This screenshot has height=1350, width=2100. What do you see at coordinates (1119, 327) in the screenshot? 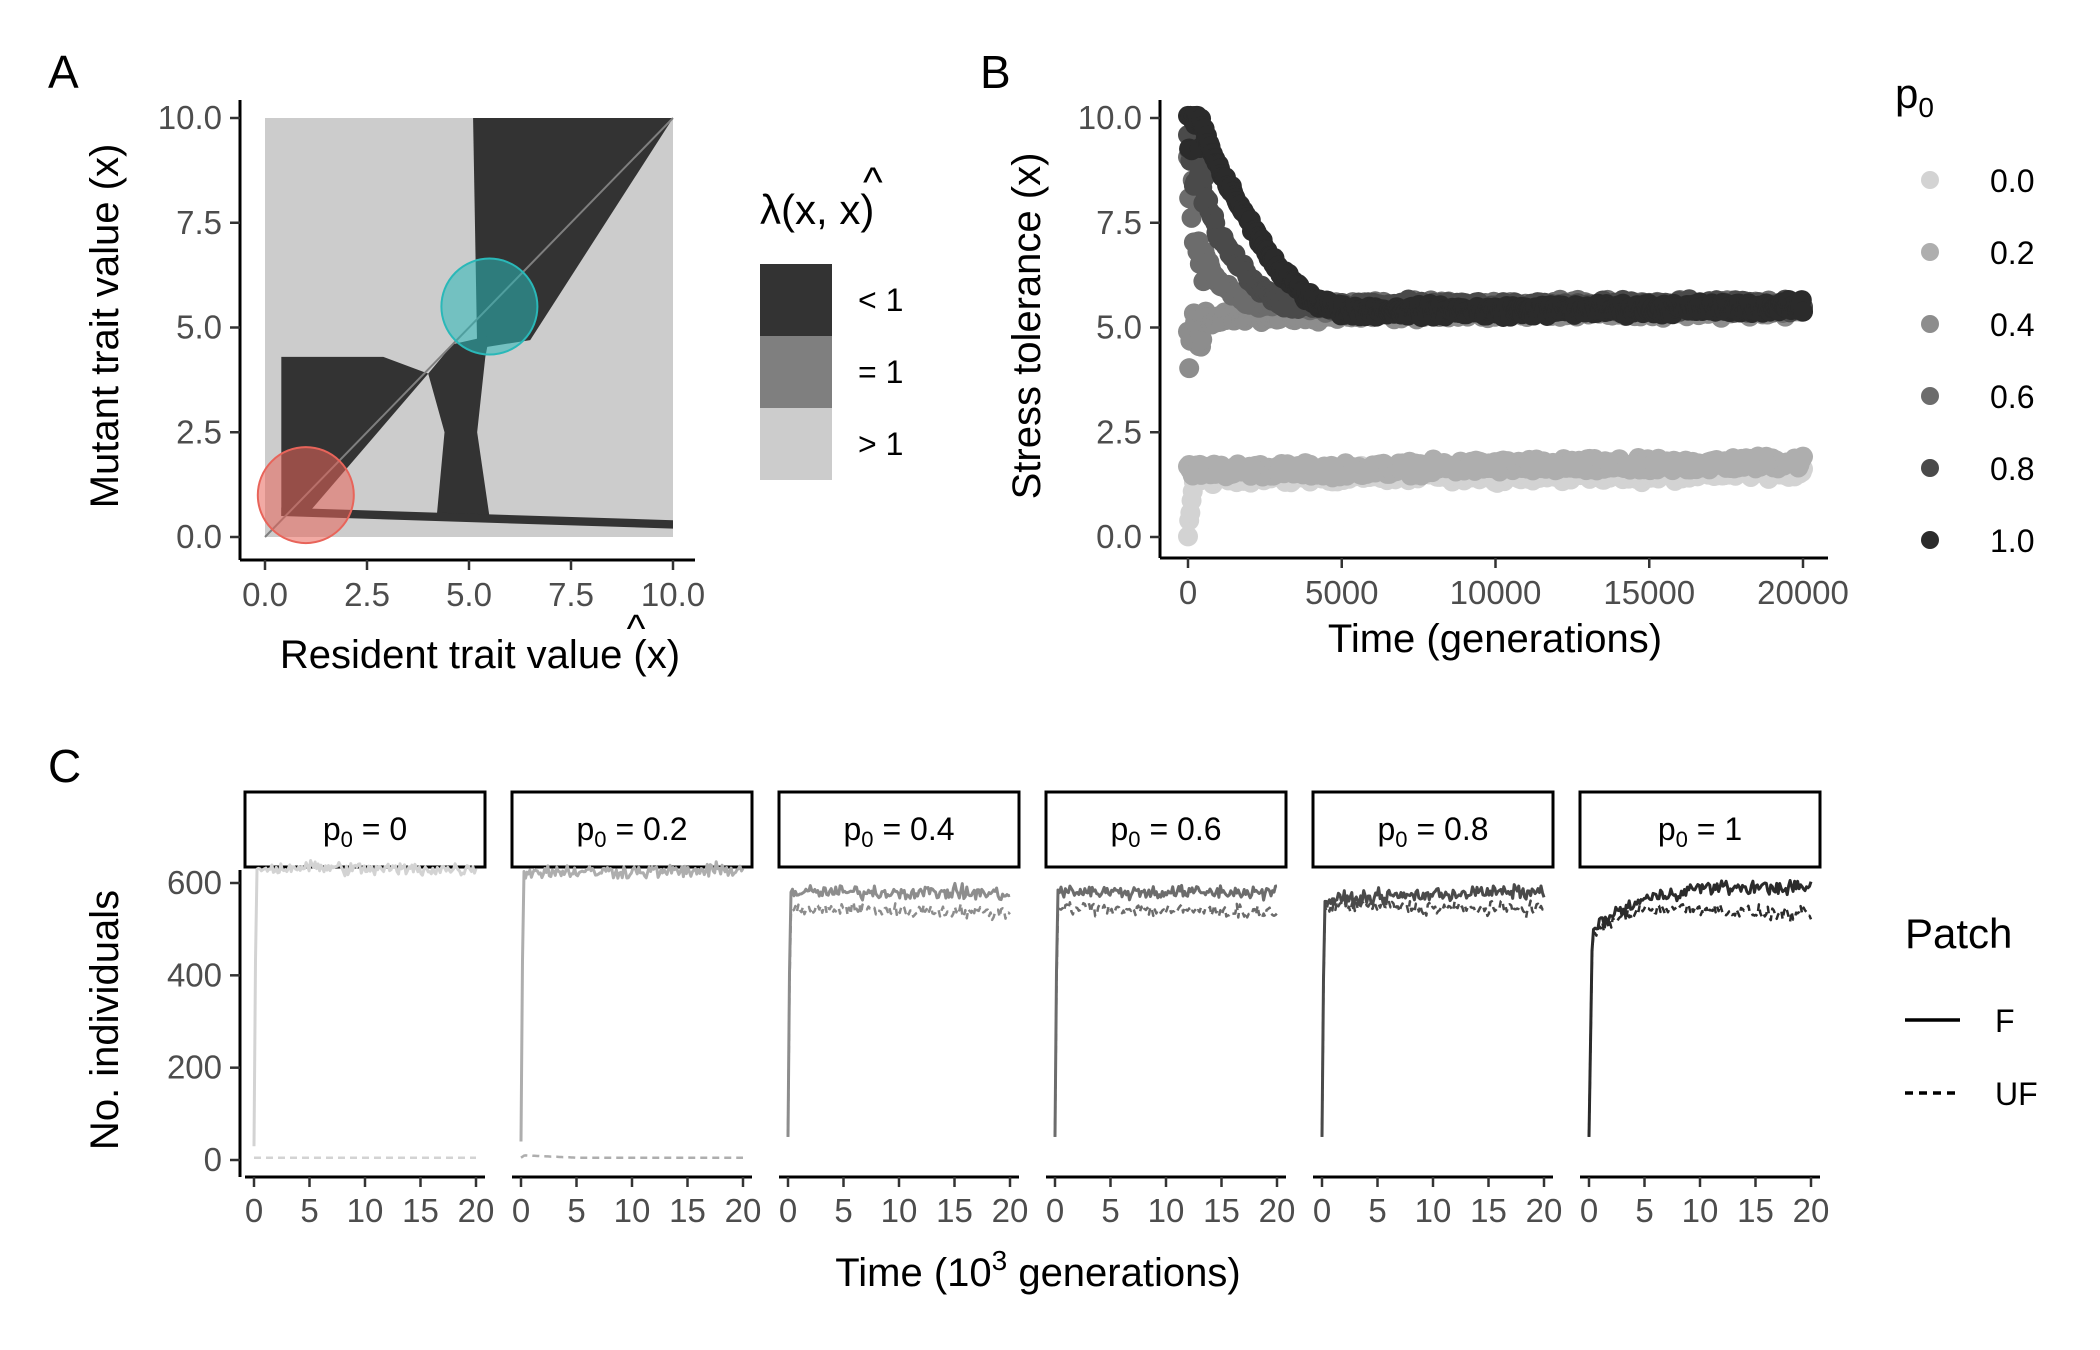
I see `panel-b-y-tick-label: 5.0` at bounding box center [1119, 327].